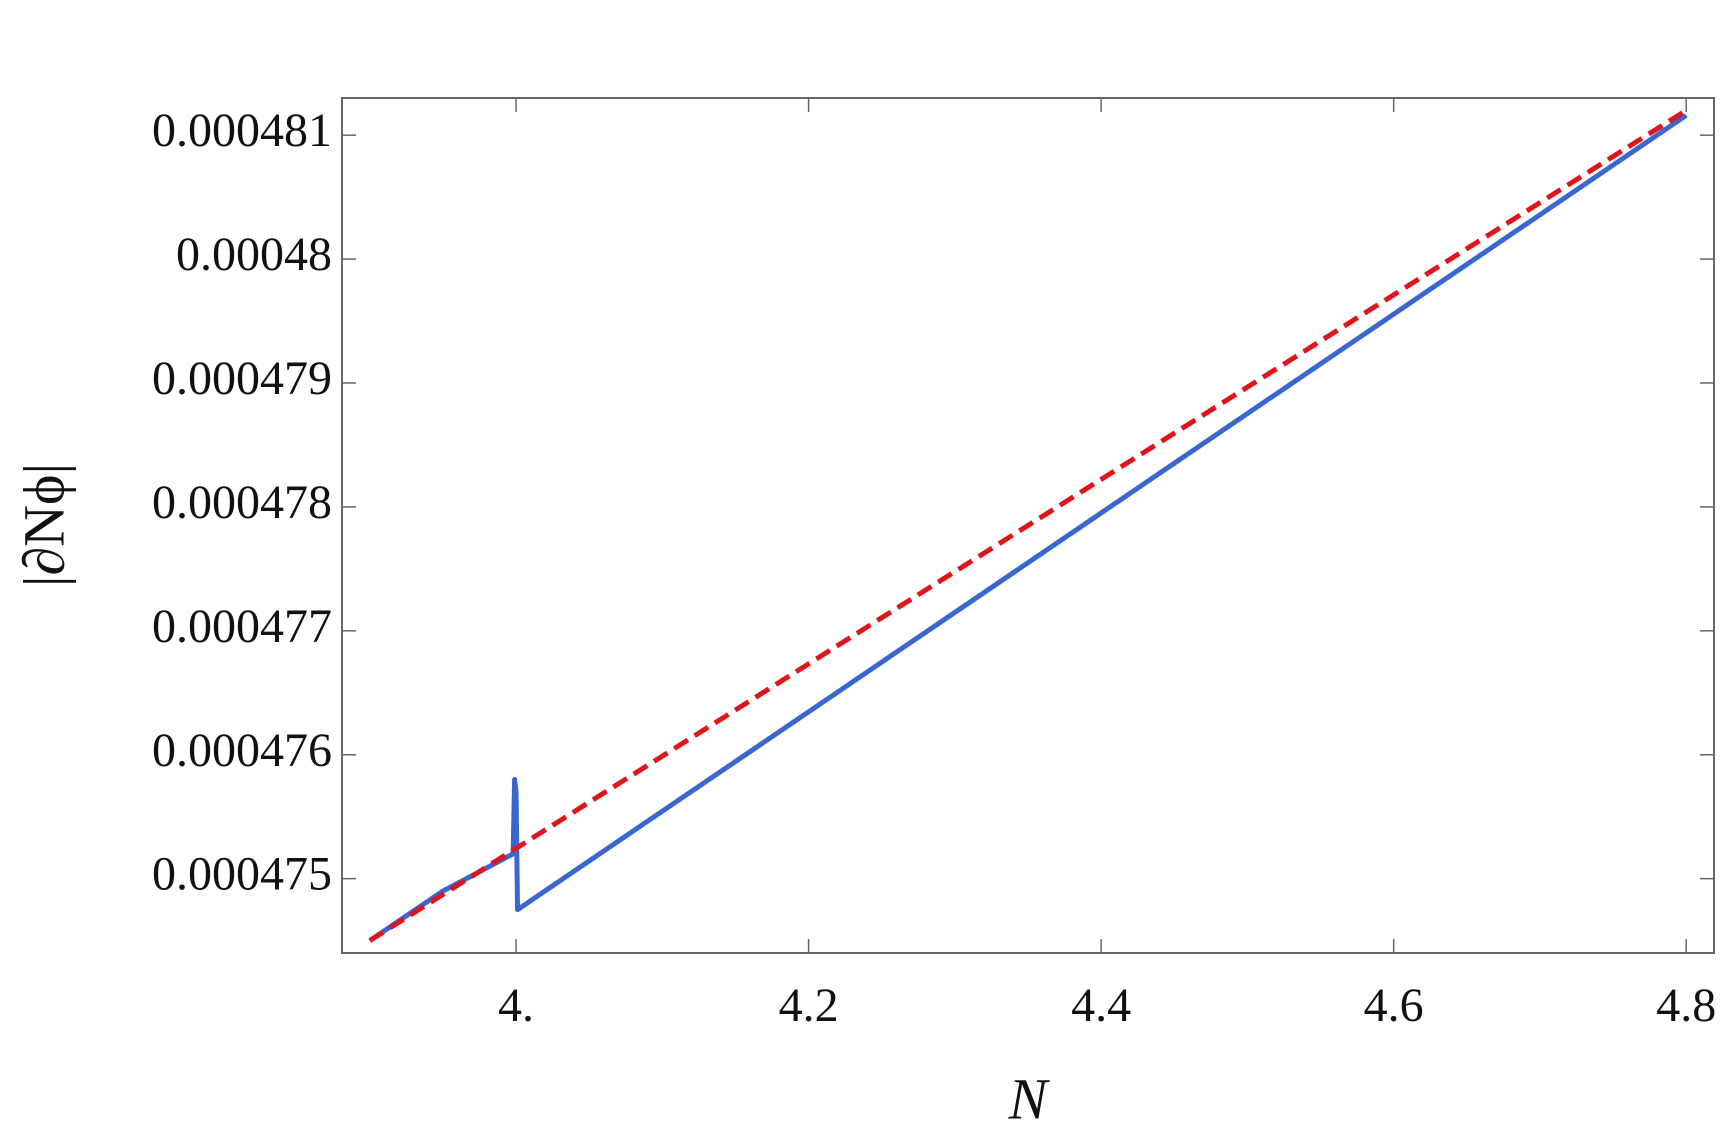 Image resolution: width=1728 pixels, height=1141 pixels. I want to click on y-tick-label: 0.00048, so click(254, 254).